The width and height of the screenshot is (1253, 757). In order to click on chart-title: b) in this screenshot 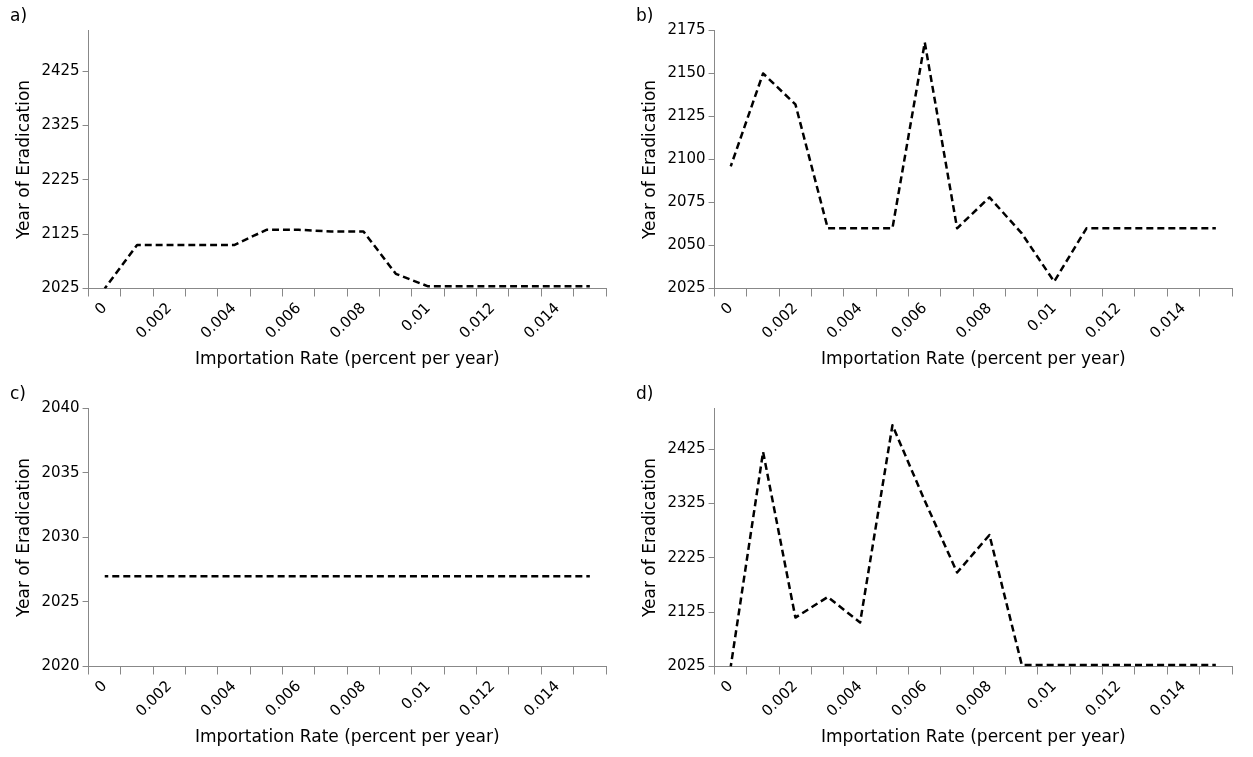, I will do `click(645, 14)`.